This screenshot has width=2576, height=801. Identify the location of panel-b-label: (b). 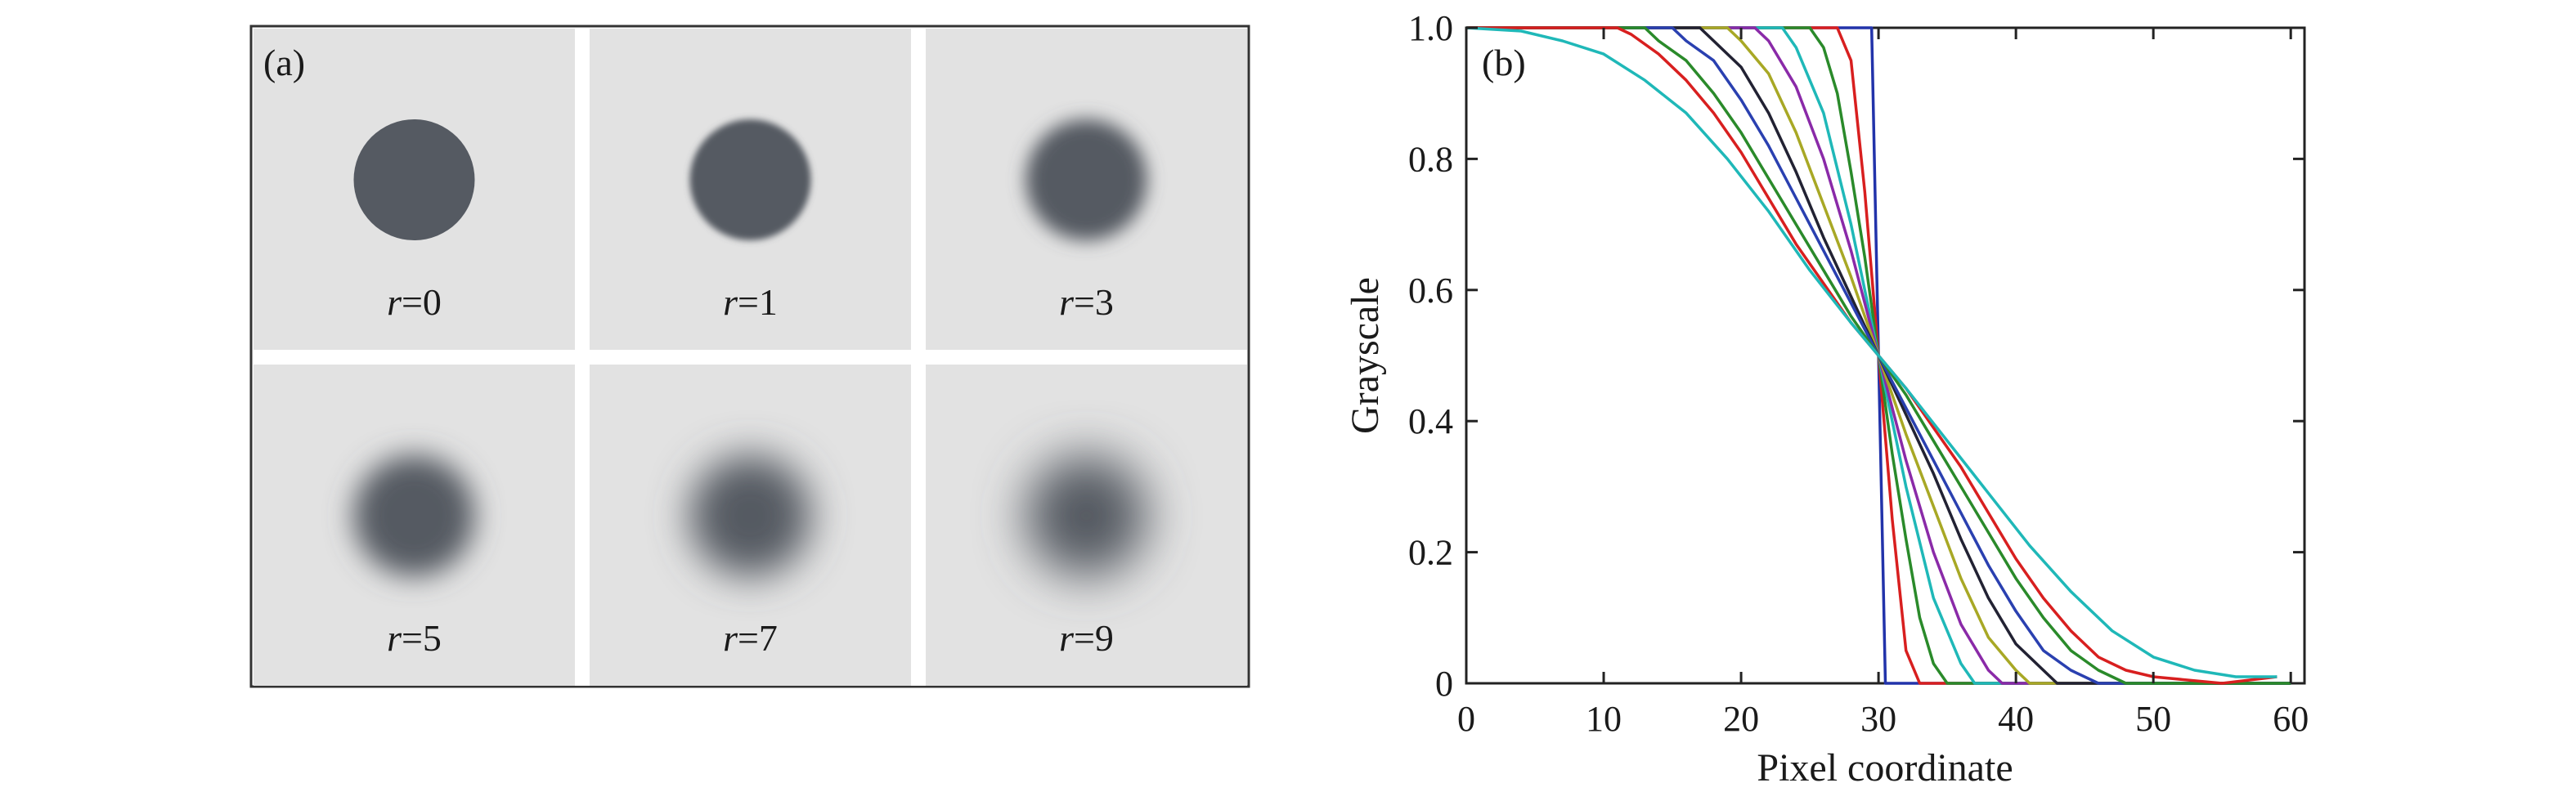
(1504, 63).